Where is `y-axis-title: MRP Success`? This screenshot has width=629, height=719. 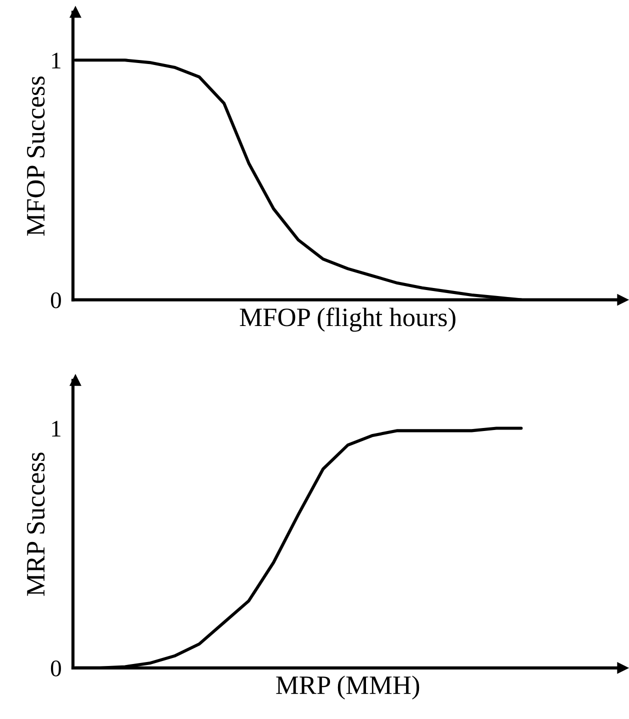
y-axis-title: MRP Success is located at coordinates (35, 524).